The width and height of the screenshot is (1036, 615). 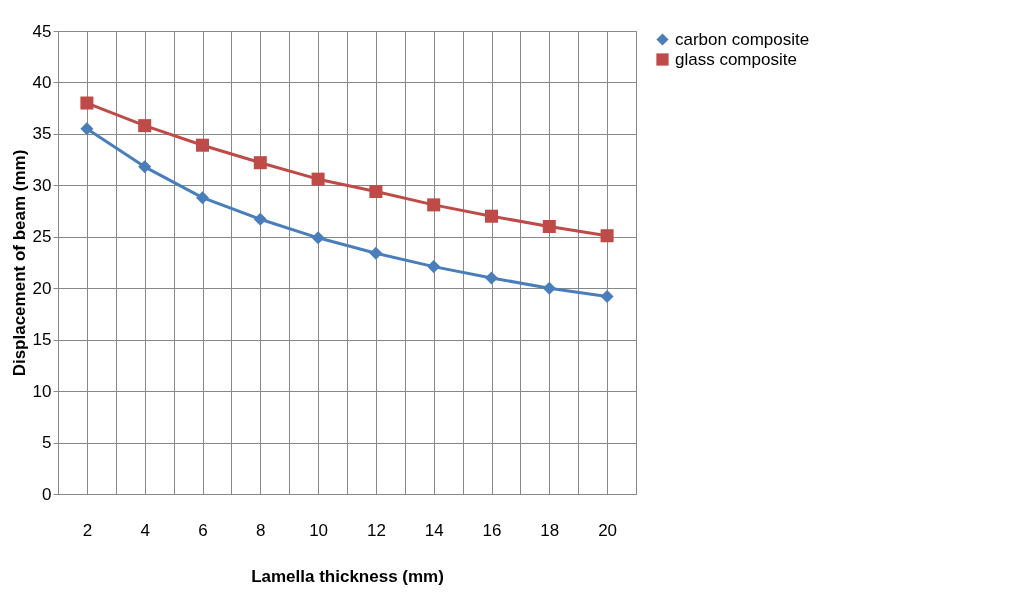 I want to click on legend-label: carbon composite, so click(x=742, y=39).